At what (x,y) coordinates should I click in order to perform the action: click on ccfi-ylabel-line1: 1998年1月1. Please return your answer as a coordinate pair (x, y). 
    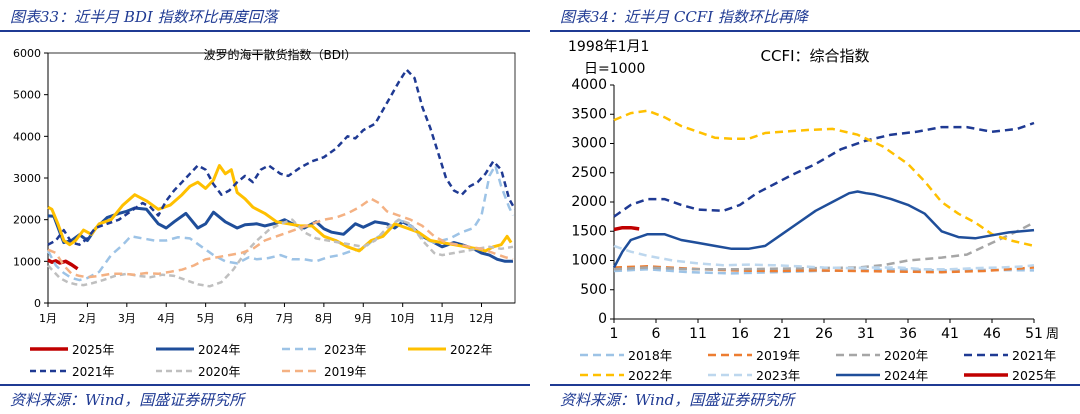
    Looking at the image, I should click on (608, 47).